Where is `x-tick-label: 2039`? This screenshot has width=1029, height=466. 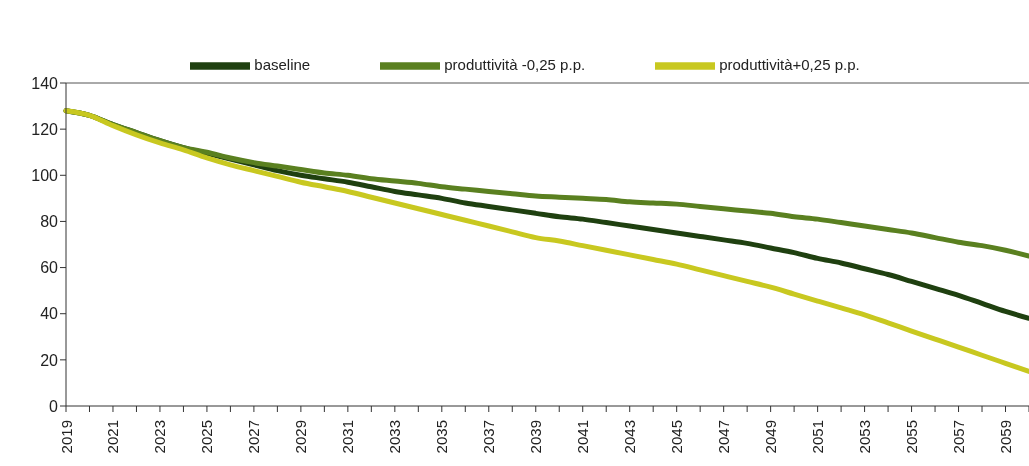
x-tick-label: 2039 is located at coordinates (536, 437).